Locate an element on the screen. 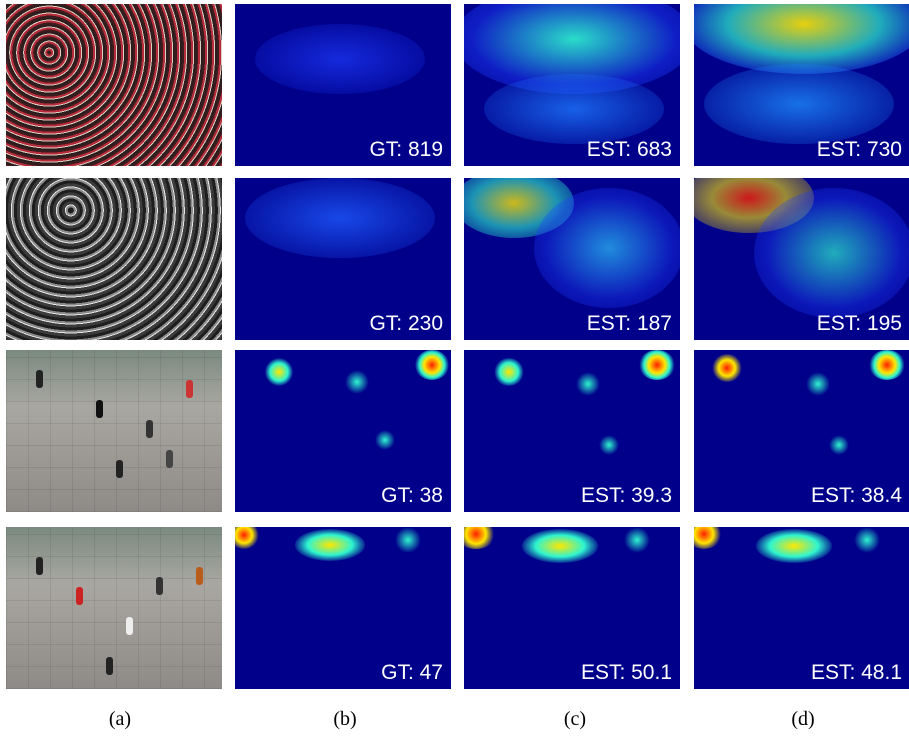 This screenshot has height=740, width=909. caption-a: (a) is located at coordinates (120, 719).